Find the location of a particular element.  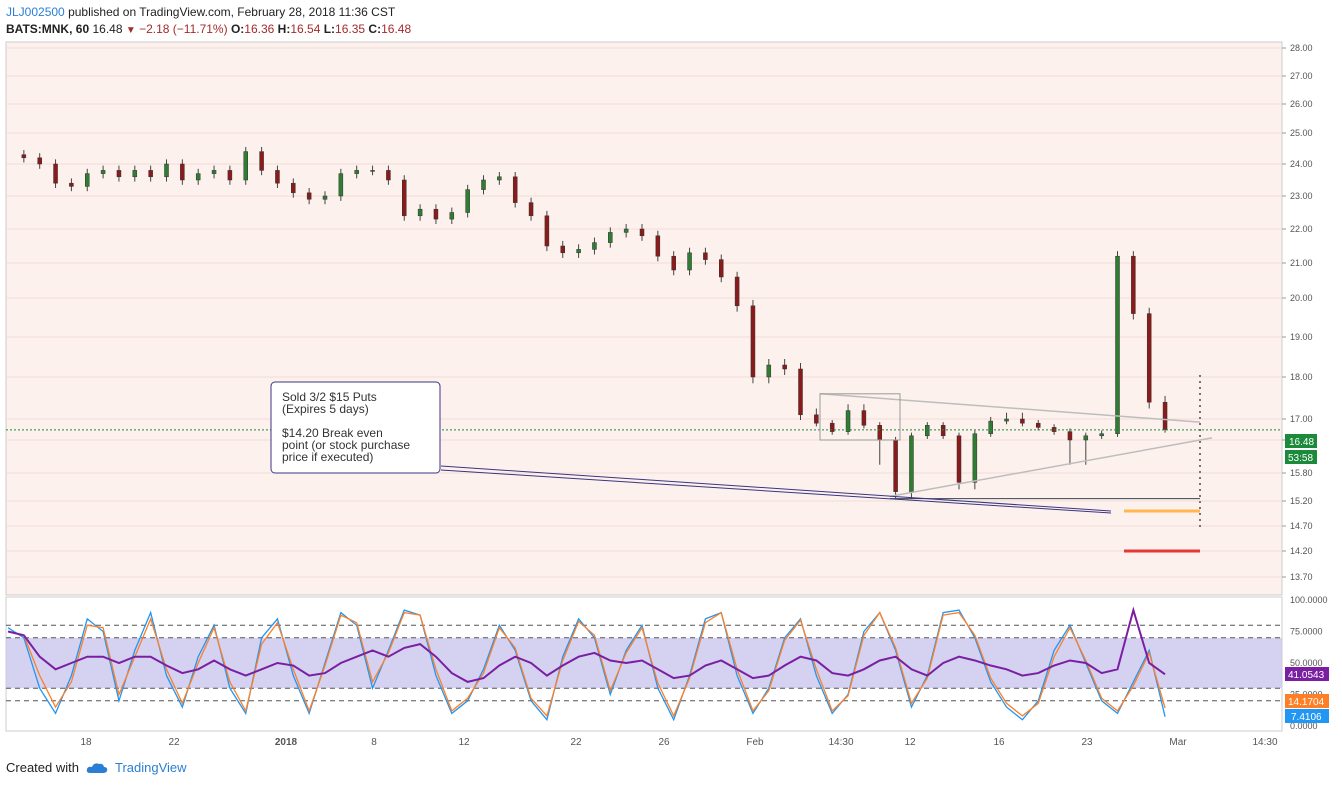

indicator-tick-label: 0.0000 is located at coordinates (1304, 726).